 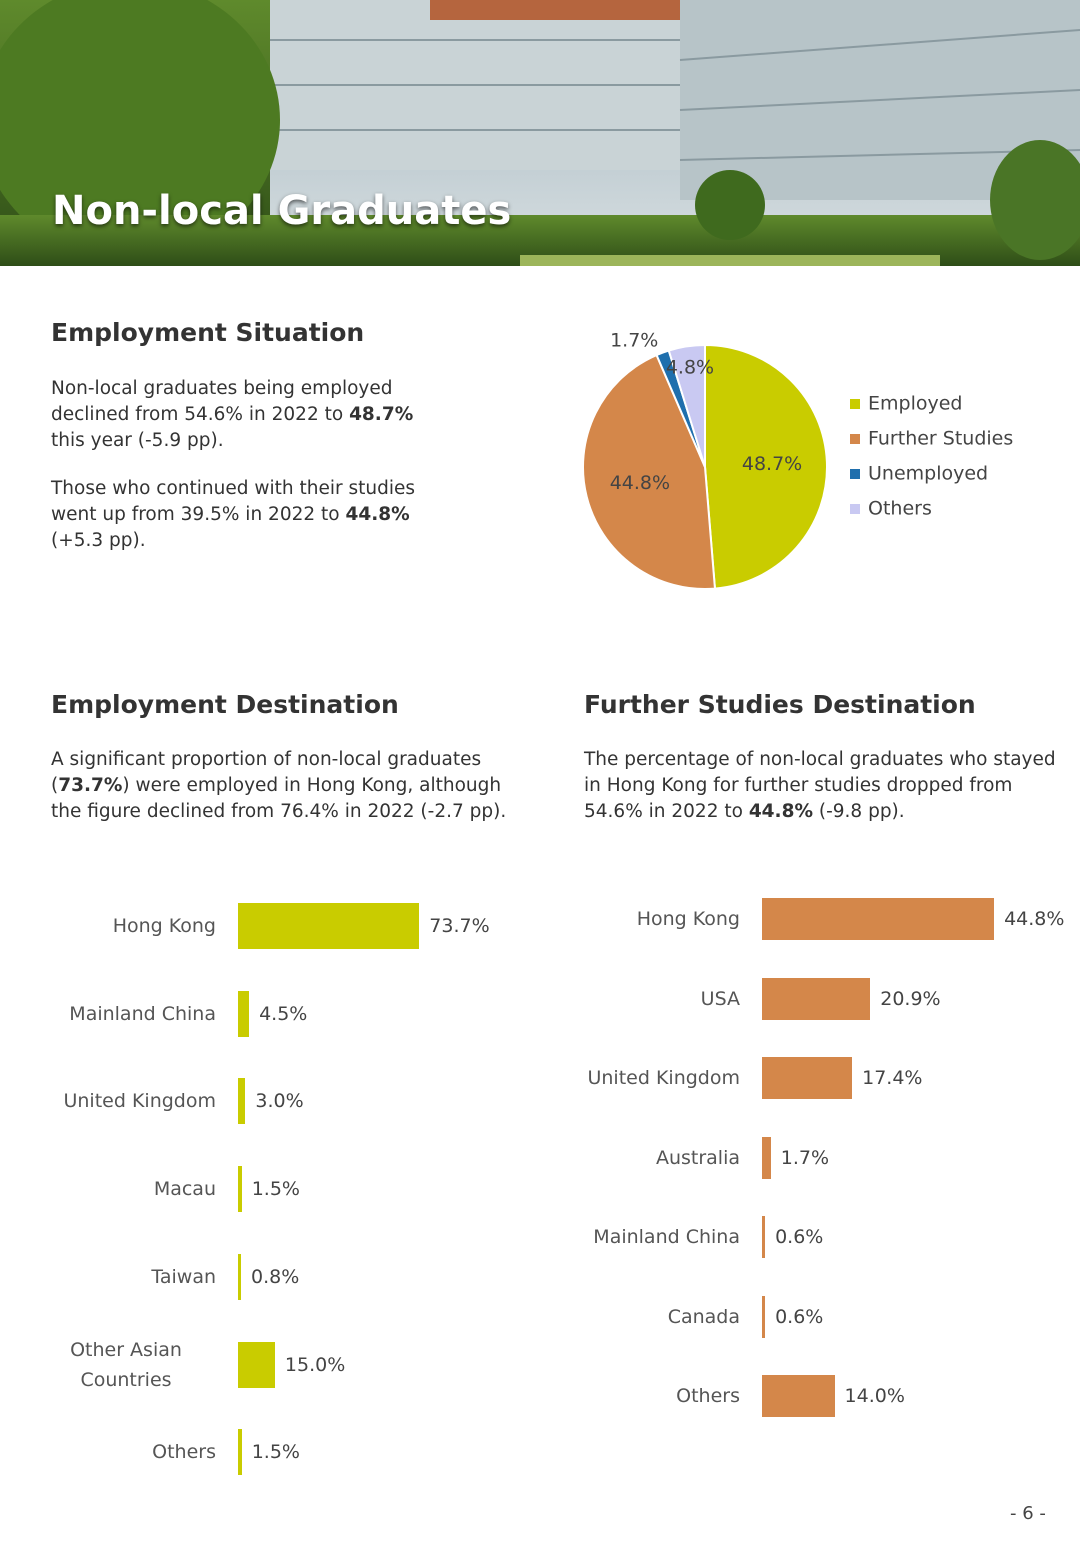 What do you see at coordinates (283, 1013) in the screenshot?
I see `data-label: 4.5%` at bounding box center [283, 1013].